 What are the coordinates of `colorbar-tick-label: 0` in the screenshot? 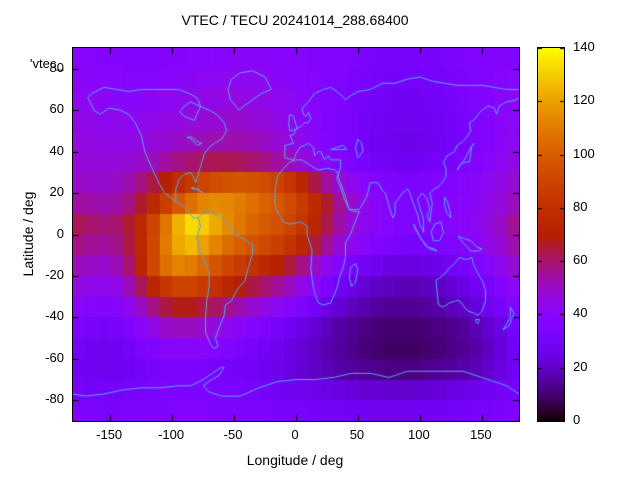 It's located at (577, 419).